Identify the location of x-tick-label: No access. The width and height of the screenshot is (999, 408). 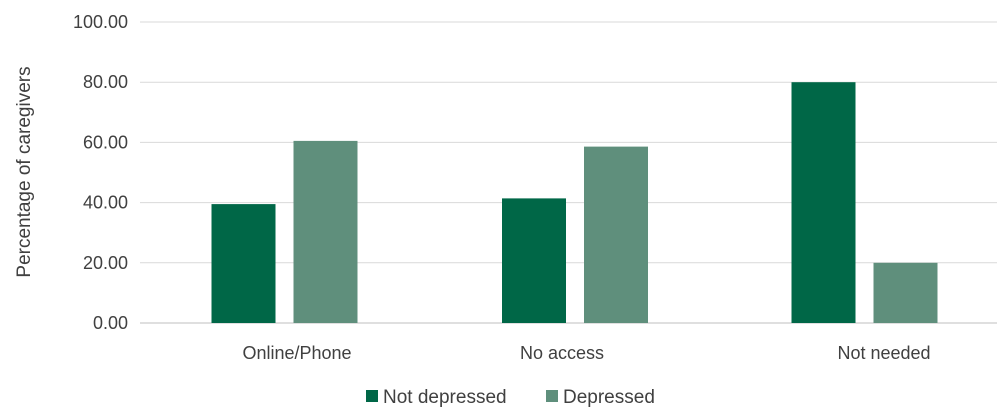
(562, 353).